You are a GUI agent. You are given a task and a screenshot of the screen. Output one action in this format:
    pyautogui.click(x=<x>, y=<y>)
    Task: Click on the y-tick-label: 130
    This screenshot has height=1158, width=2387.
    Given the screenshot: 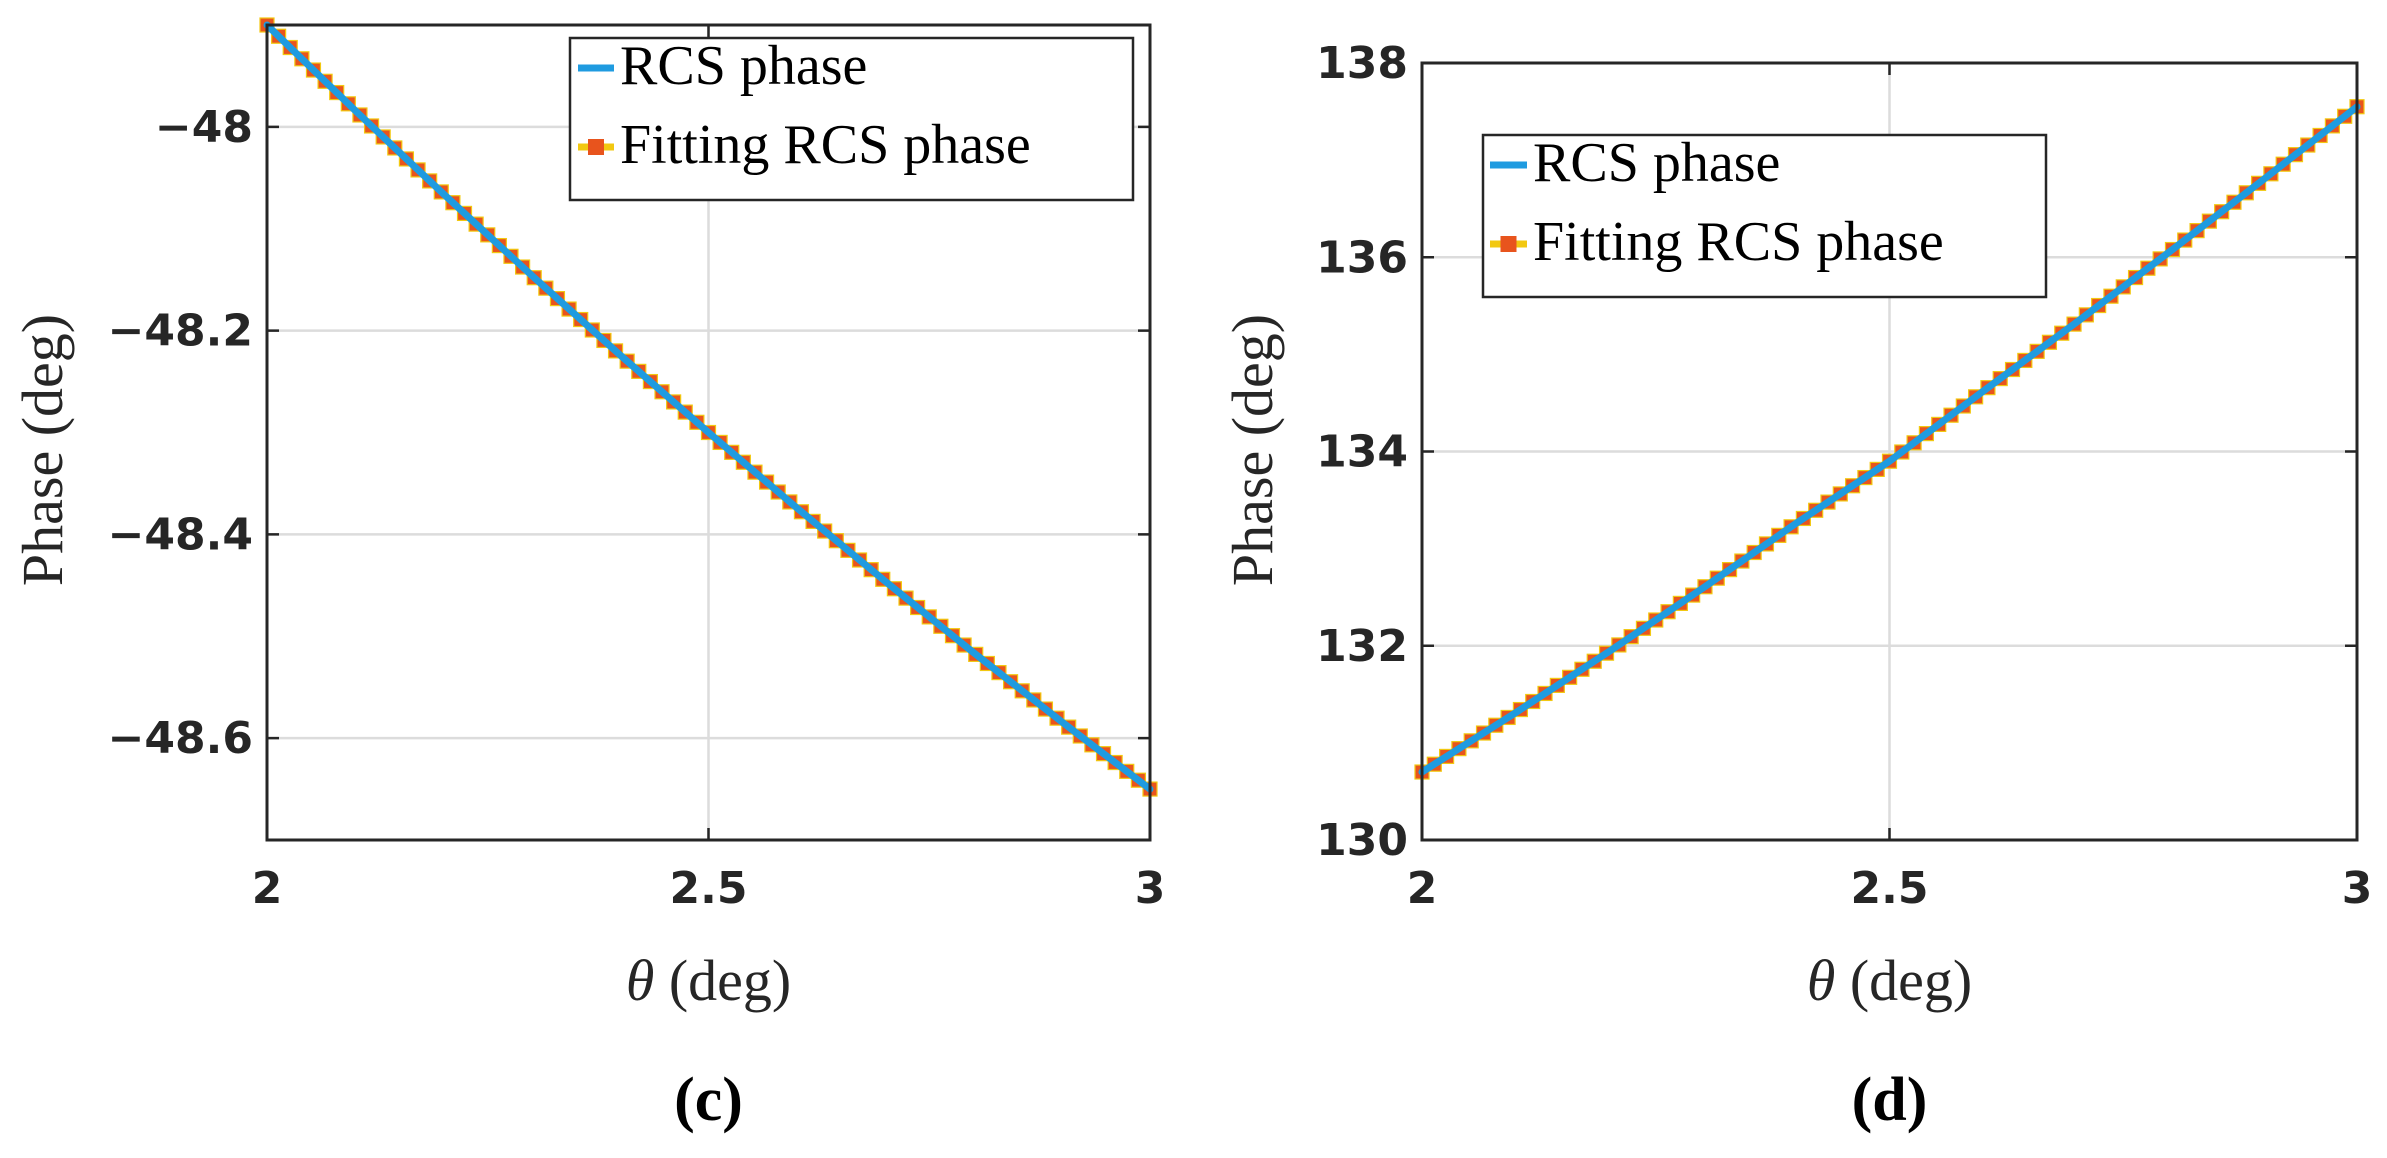 What is the action you would take?
    pyautogui.click(x=1362, y=840)
    